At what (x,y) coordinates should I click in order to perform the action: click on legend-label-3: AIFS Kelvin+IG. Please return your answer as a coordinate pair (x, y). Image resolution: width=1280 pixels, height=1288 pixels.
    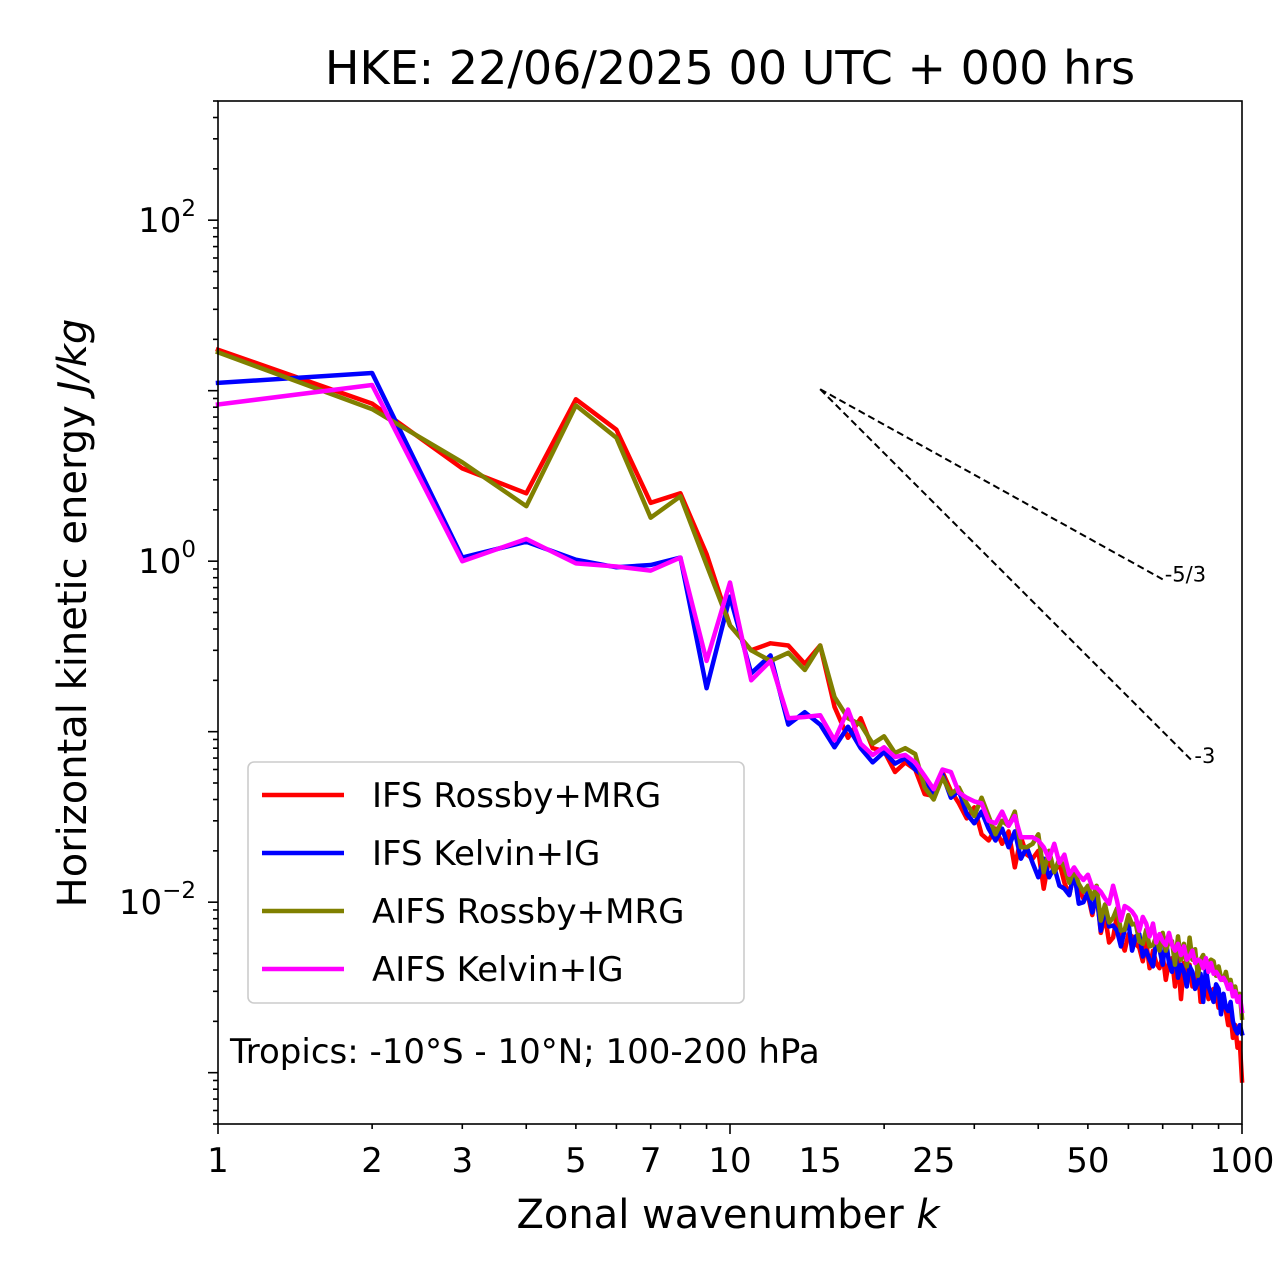
    Looking at the image, I should click on (498, 970).